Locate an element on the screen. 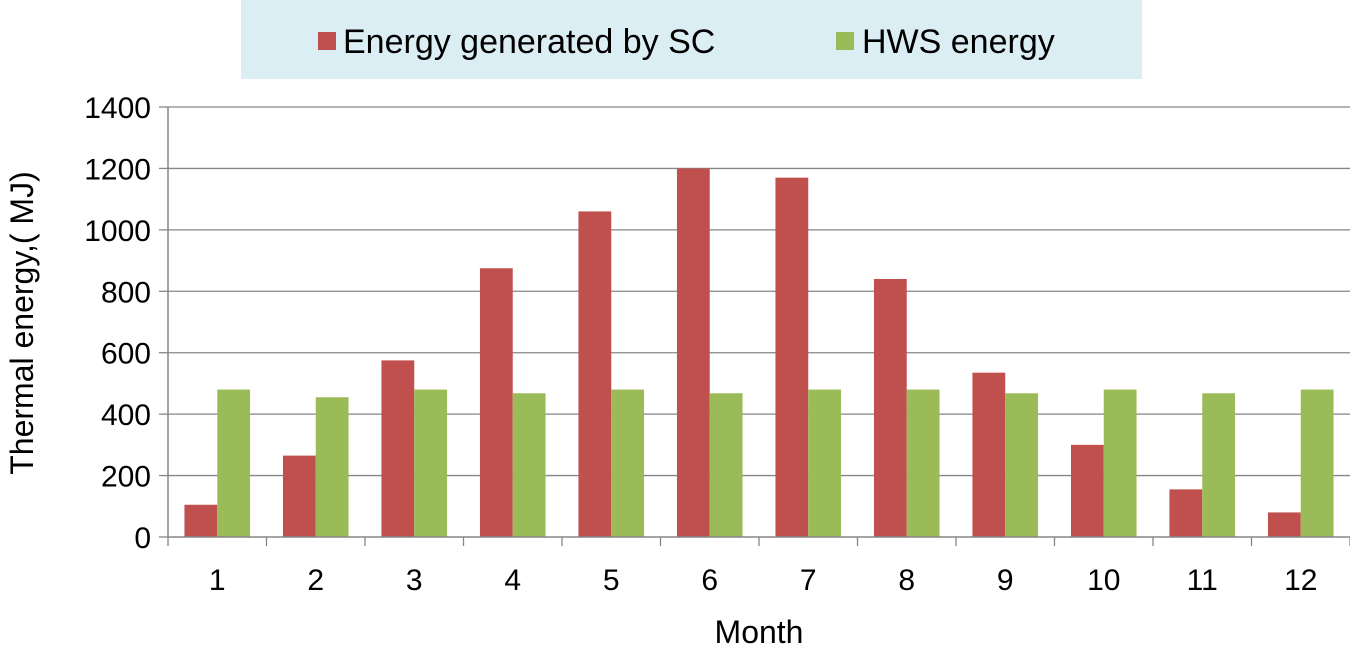 This screenshot has width=1350, height=646. x-tick-label: 4 is located at coordinates (512, 580).